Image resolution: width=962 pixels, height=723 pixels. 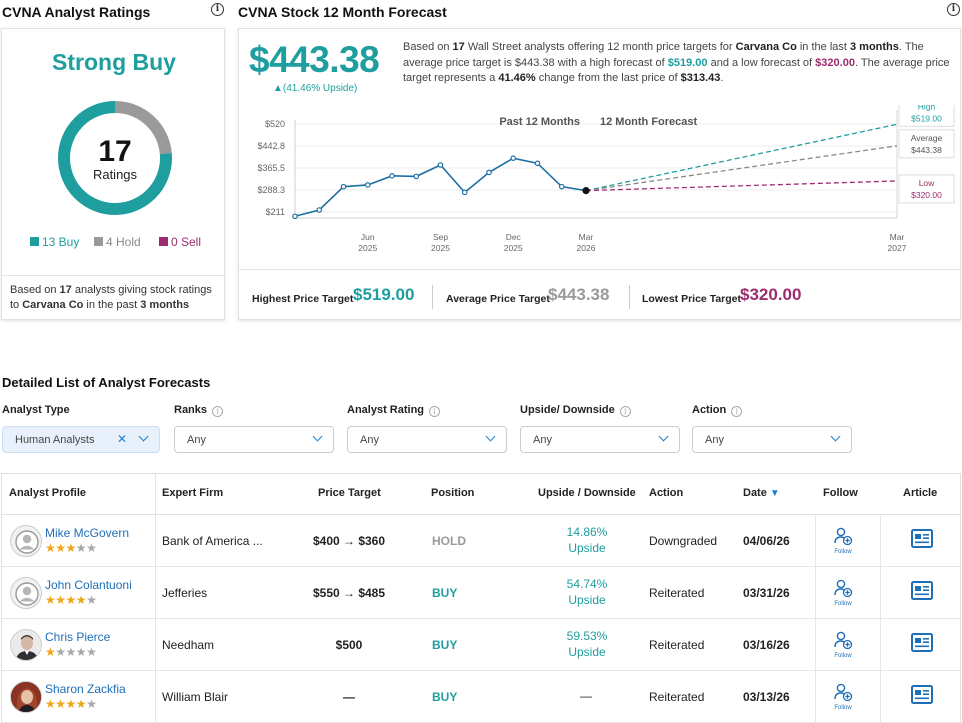 I want to click on date-header-label: Date, so click(x=755, y=493).